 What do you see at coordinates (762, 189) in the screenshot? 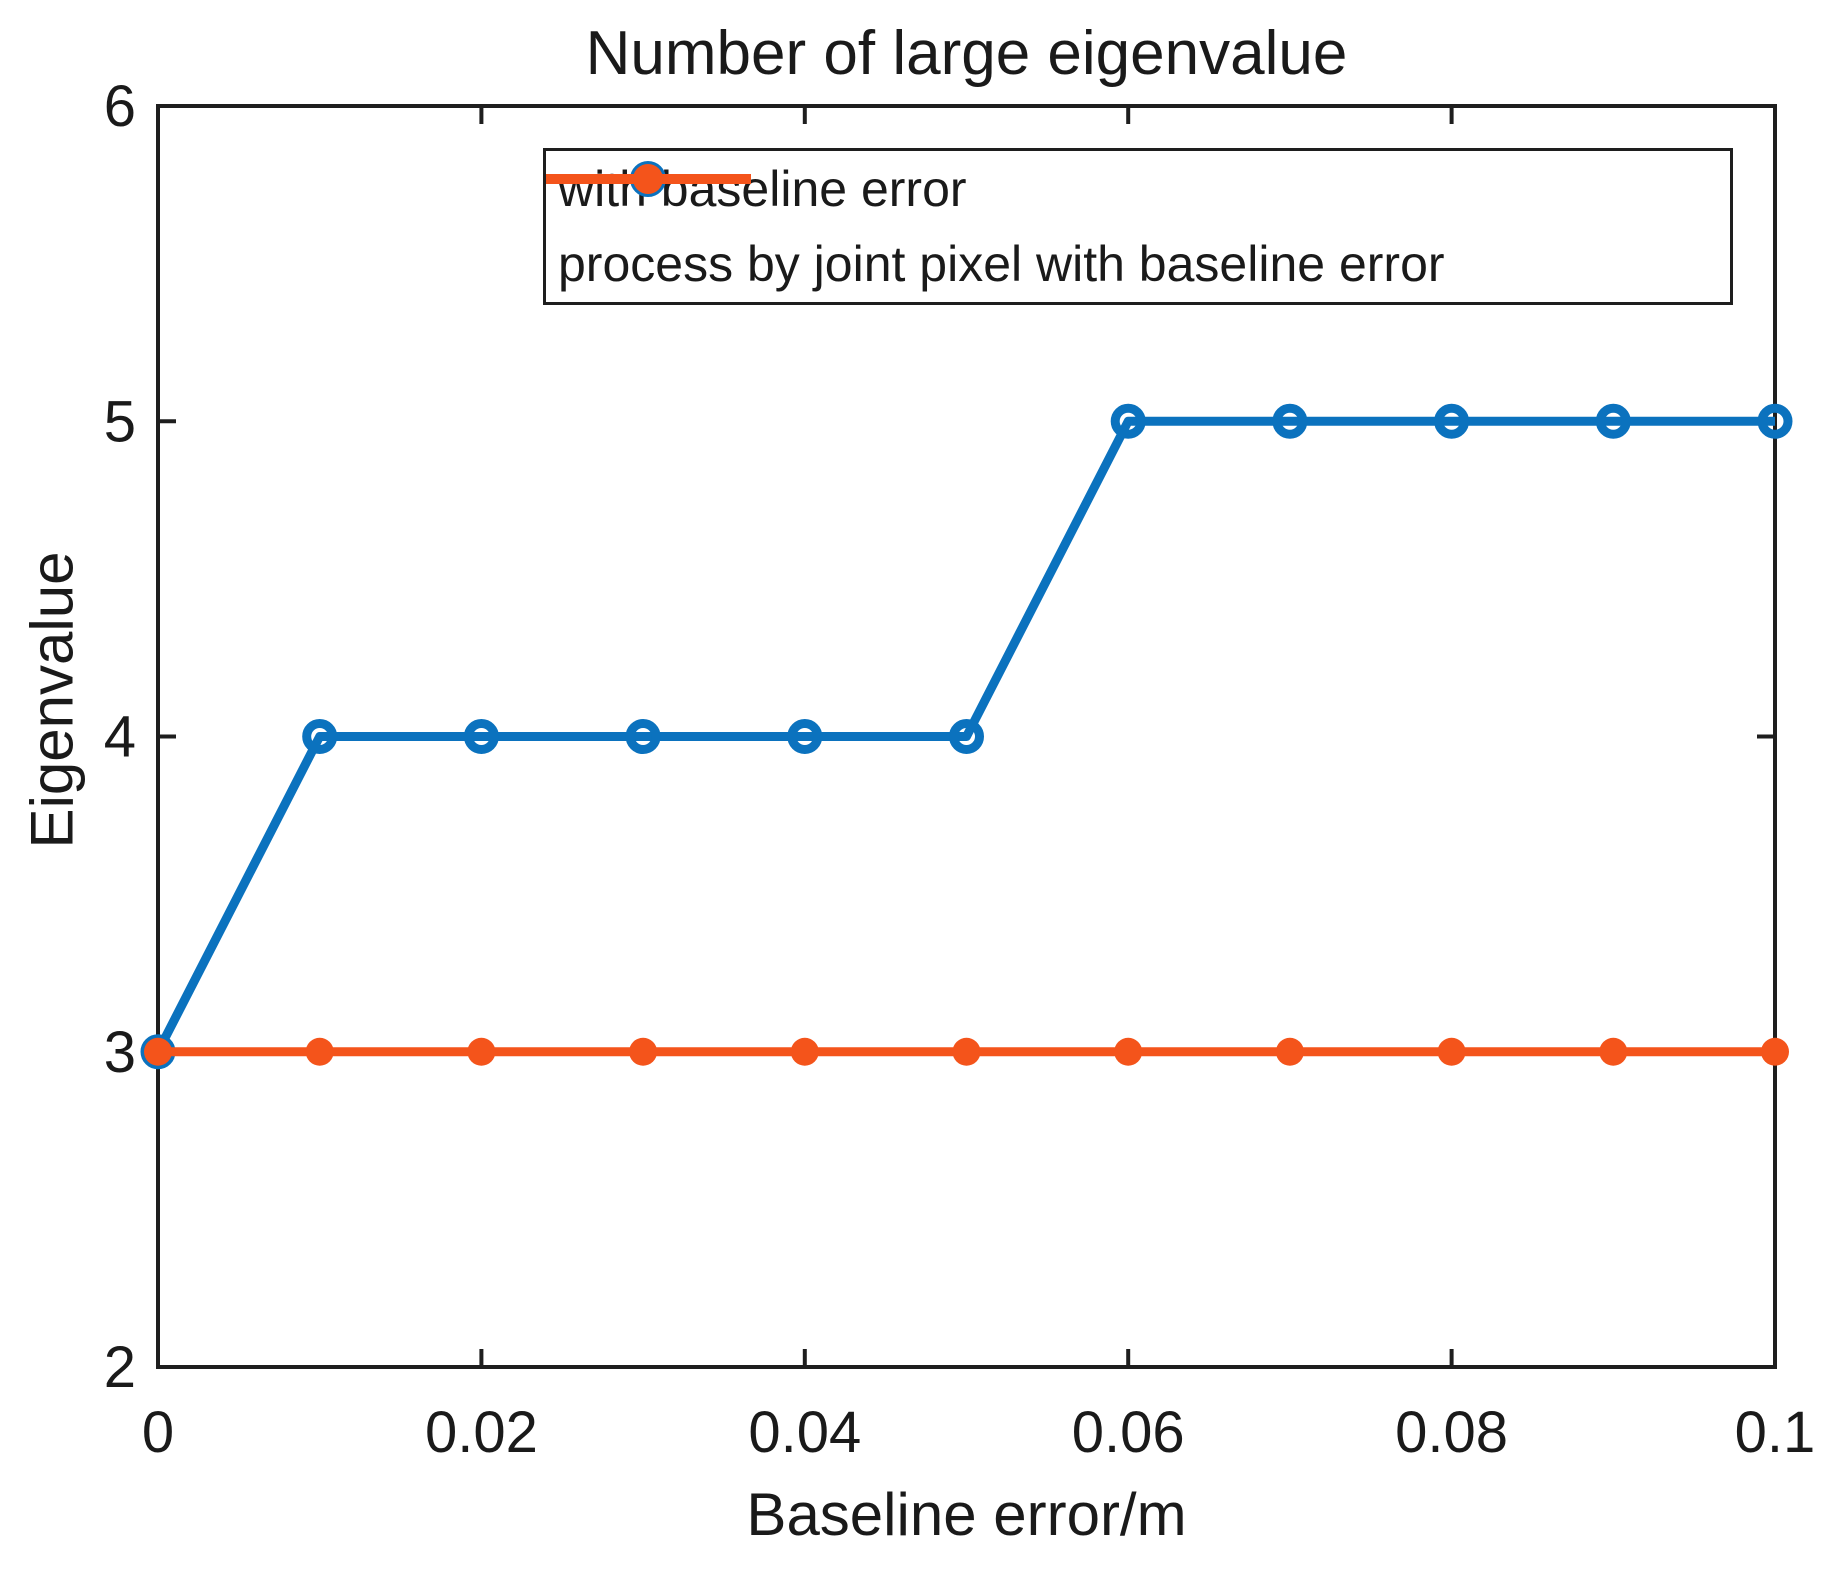
I see `legend-label-0: with baseline error` at bounding box center [762, 189].